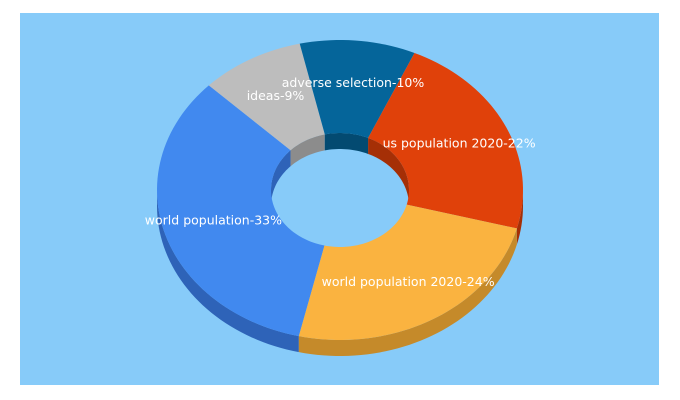  What do you see at coordinates (459, 143) in the screenshot?
I see `slice-label-3: us population 2020-22%` at bounding box center [459, 143].